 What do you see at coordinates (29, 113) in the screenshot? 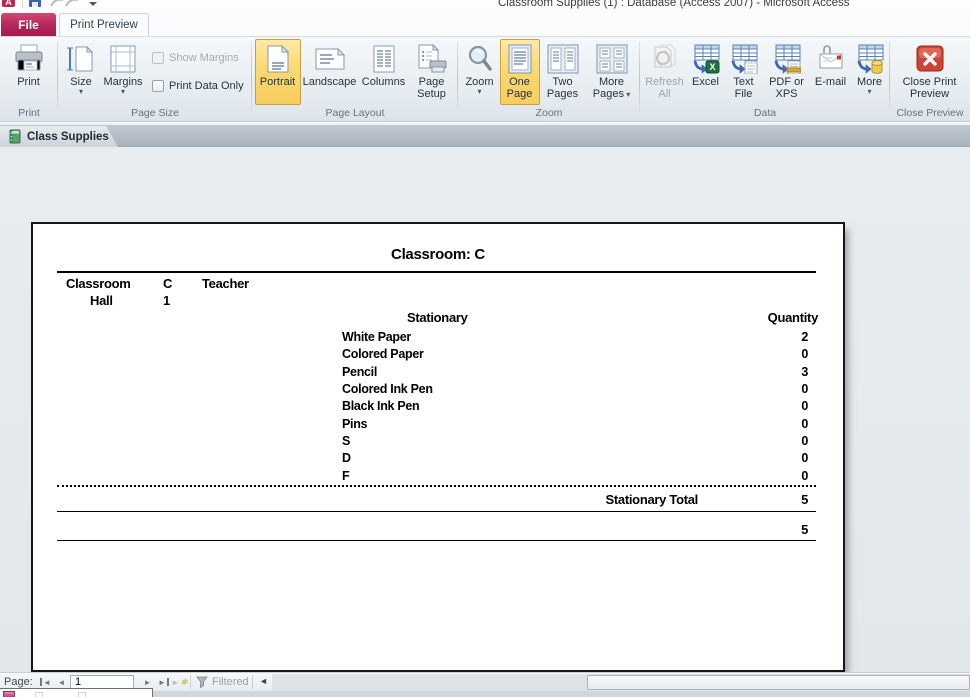
I see `group-label-print: Print` at bounding box center [29, 113].